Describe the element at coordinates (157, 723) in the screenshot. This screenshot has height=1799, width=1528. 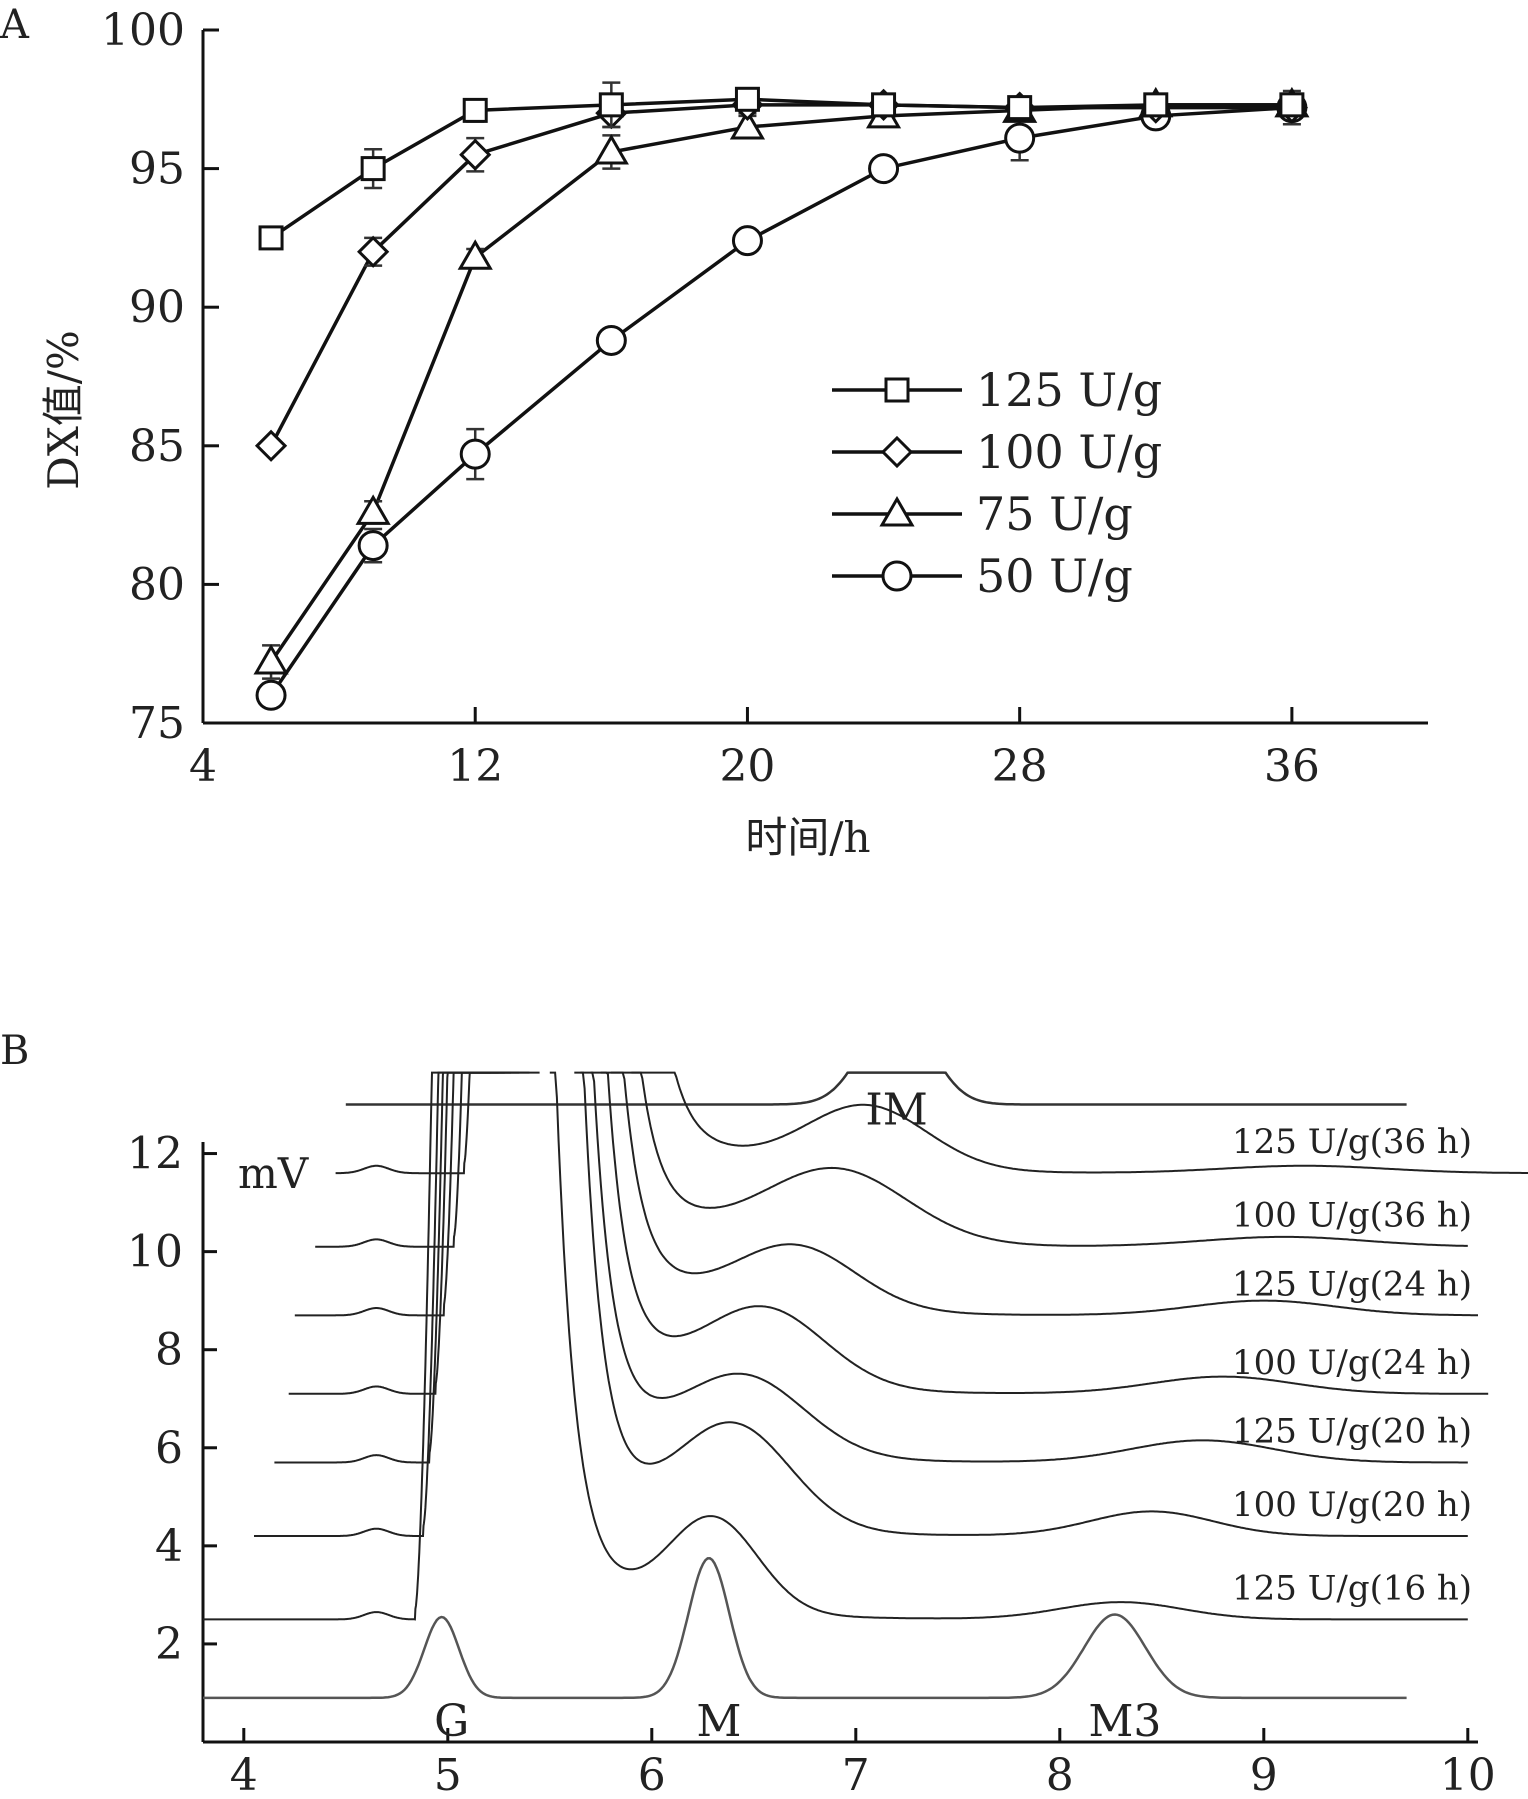
I see `panel-a-y-tick-label: 75` at that location.